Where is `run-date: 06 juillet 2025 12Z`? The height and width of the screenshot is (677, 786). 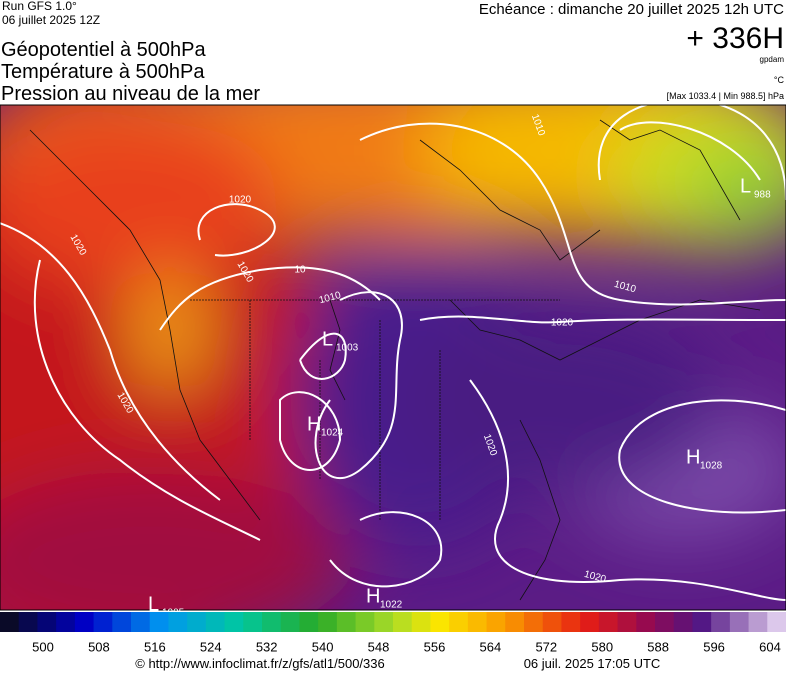
run-date: 06 juillet 2025 12Z is located at coordinates (51, 20).